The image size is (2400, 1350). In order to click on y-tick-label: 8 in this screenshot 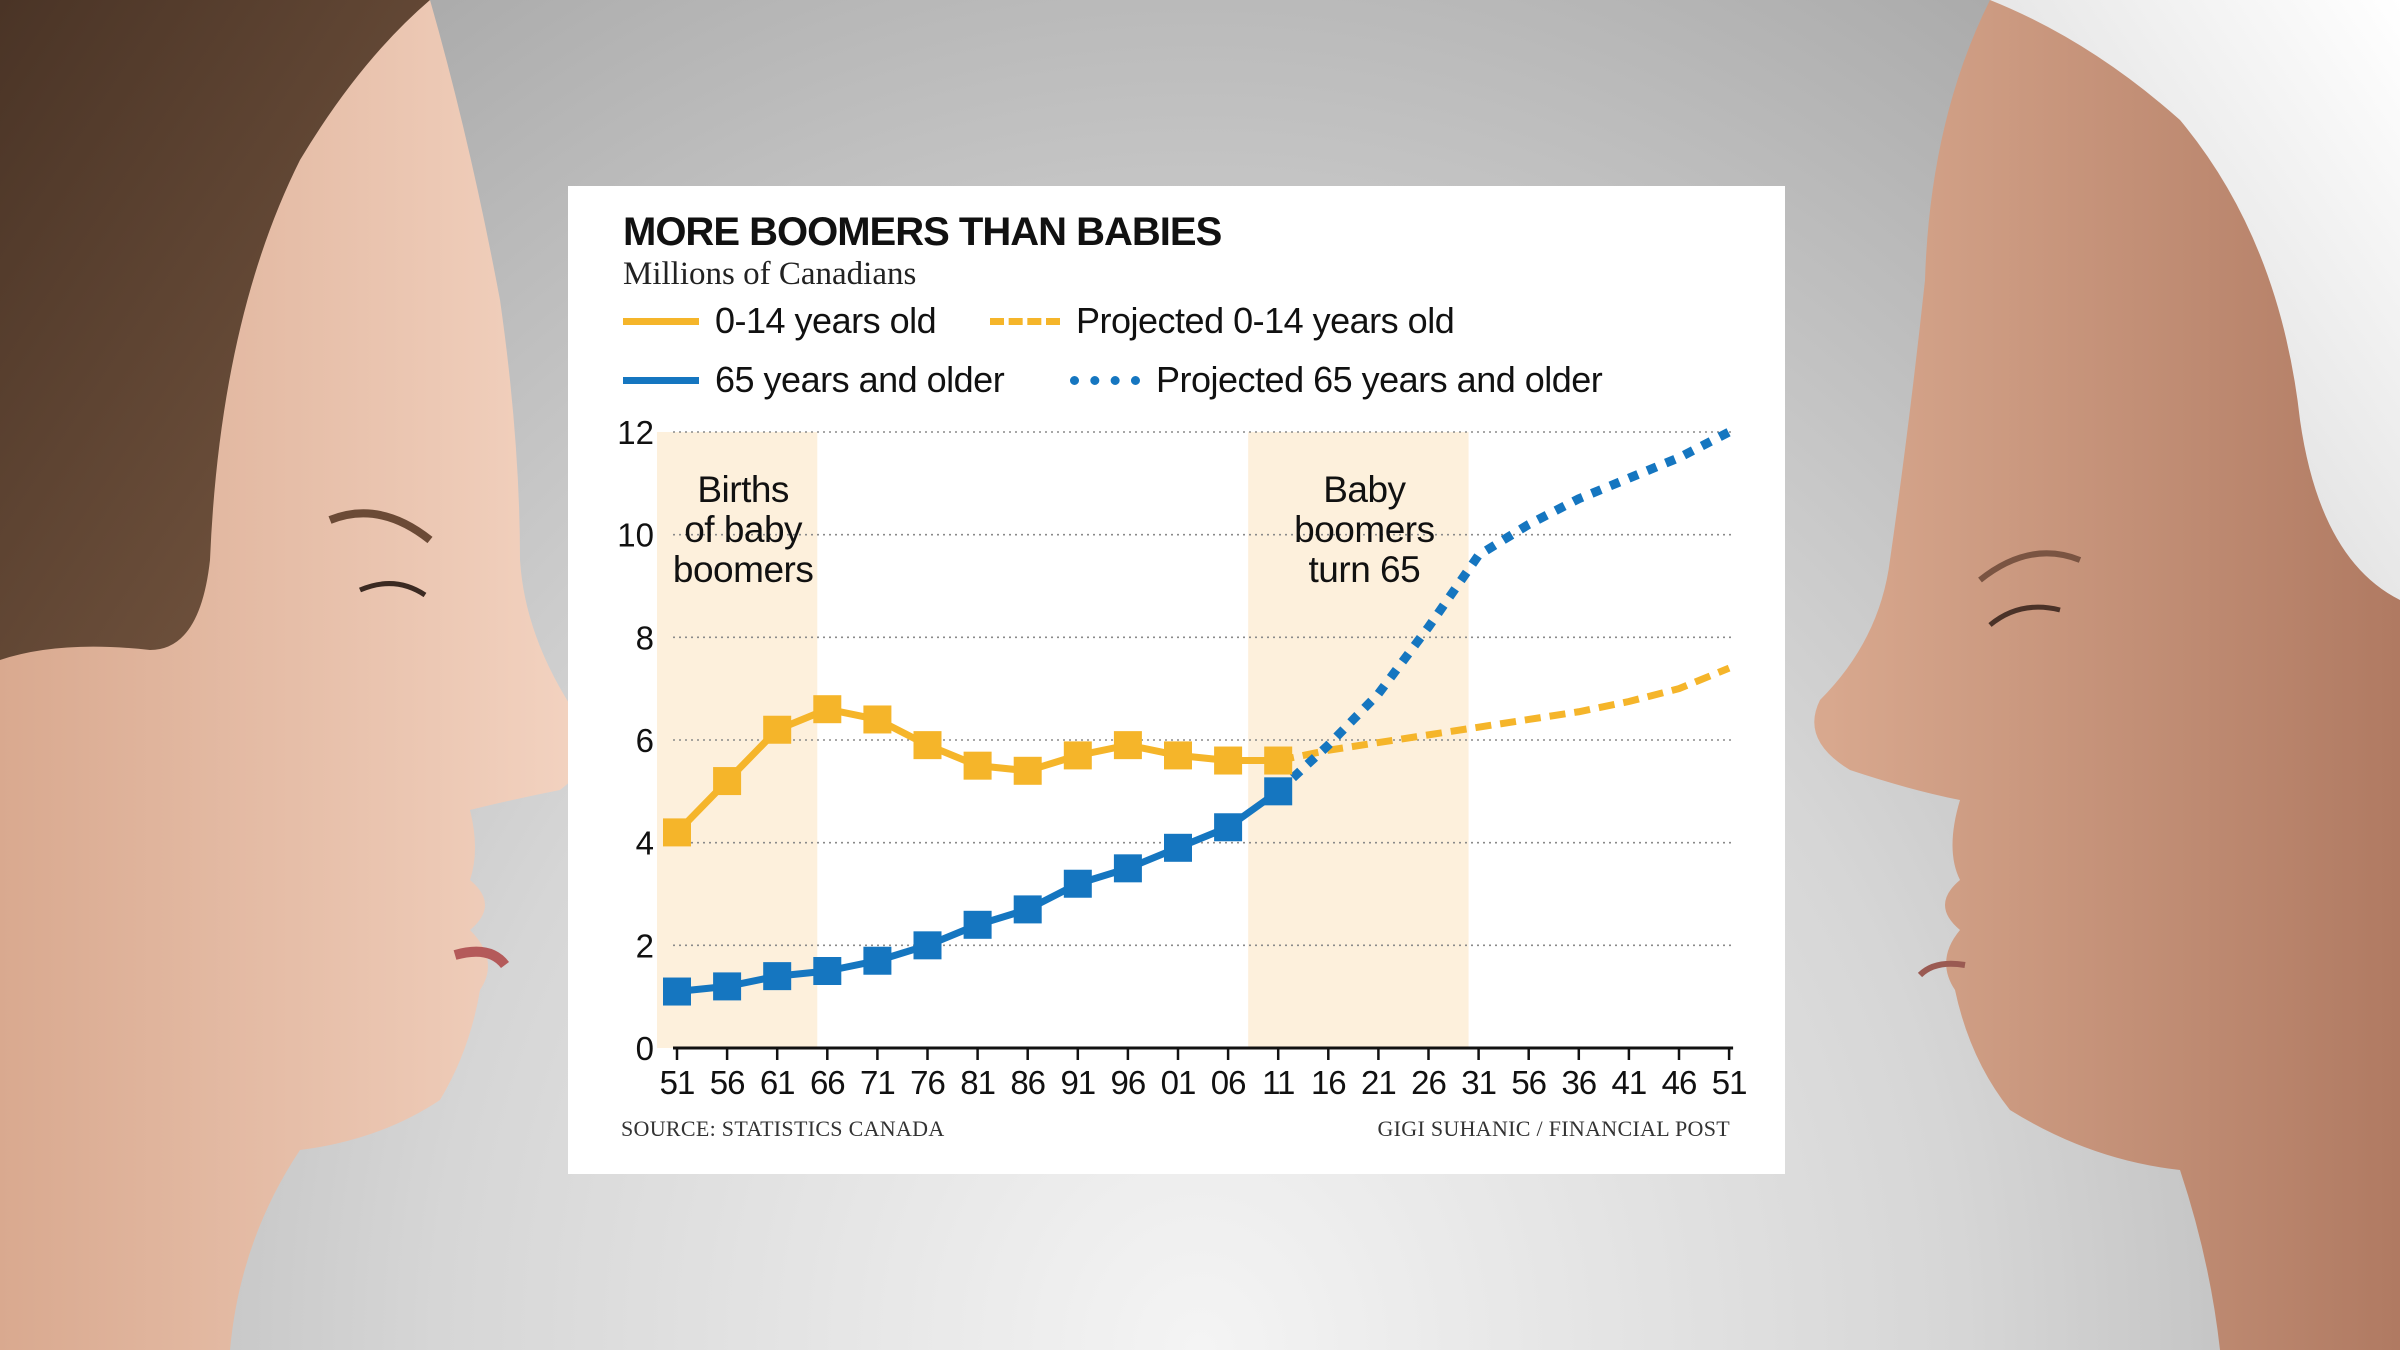, I will do `click(645, 637)`.